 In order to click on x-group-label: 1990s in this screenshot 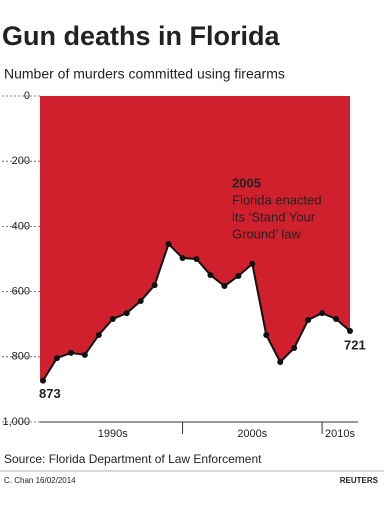, I will do `click(113, 434)`.